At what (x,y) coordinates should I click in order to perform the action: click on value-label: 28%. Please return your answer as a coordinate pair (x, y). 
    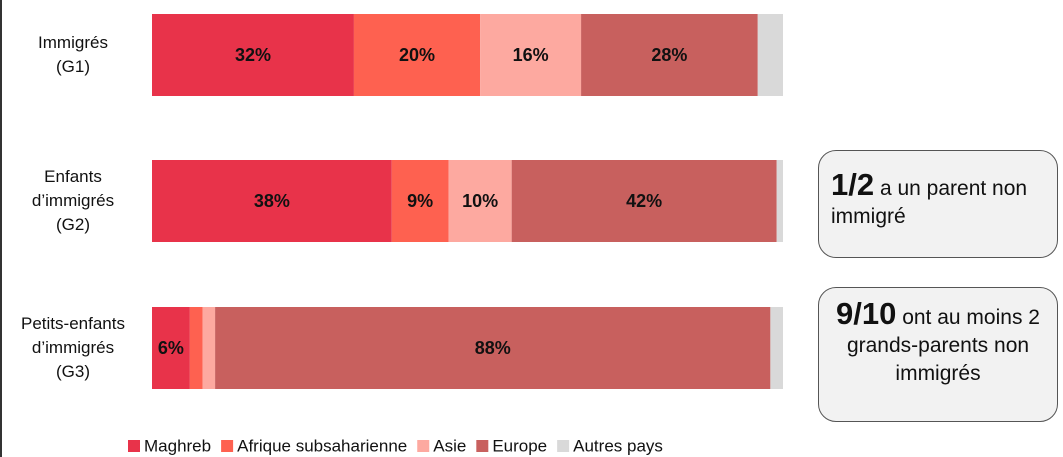
    Looking at the image, I should click on (669, 55).